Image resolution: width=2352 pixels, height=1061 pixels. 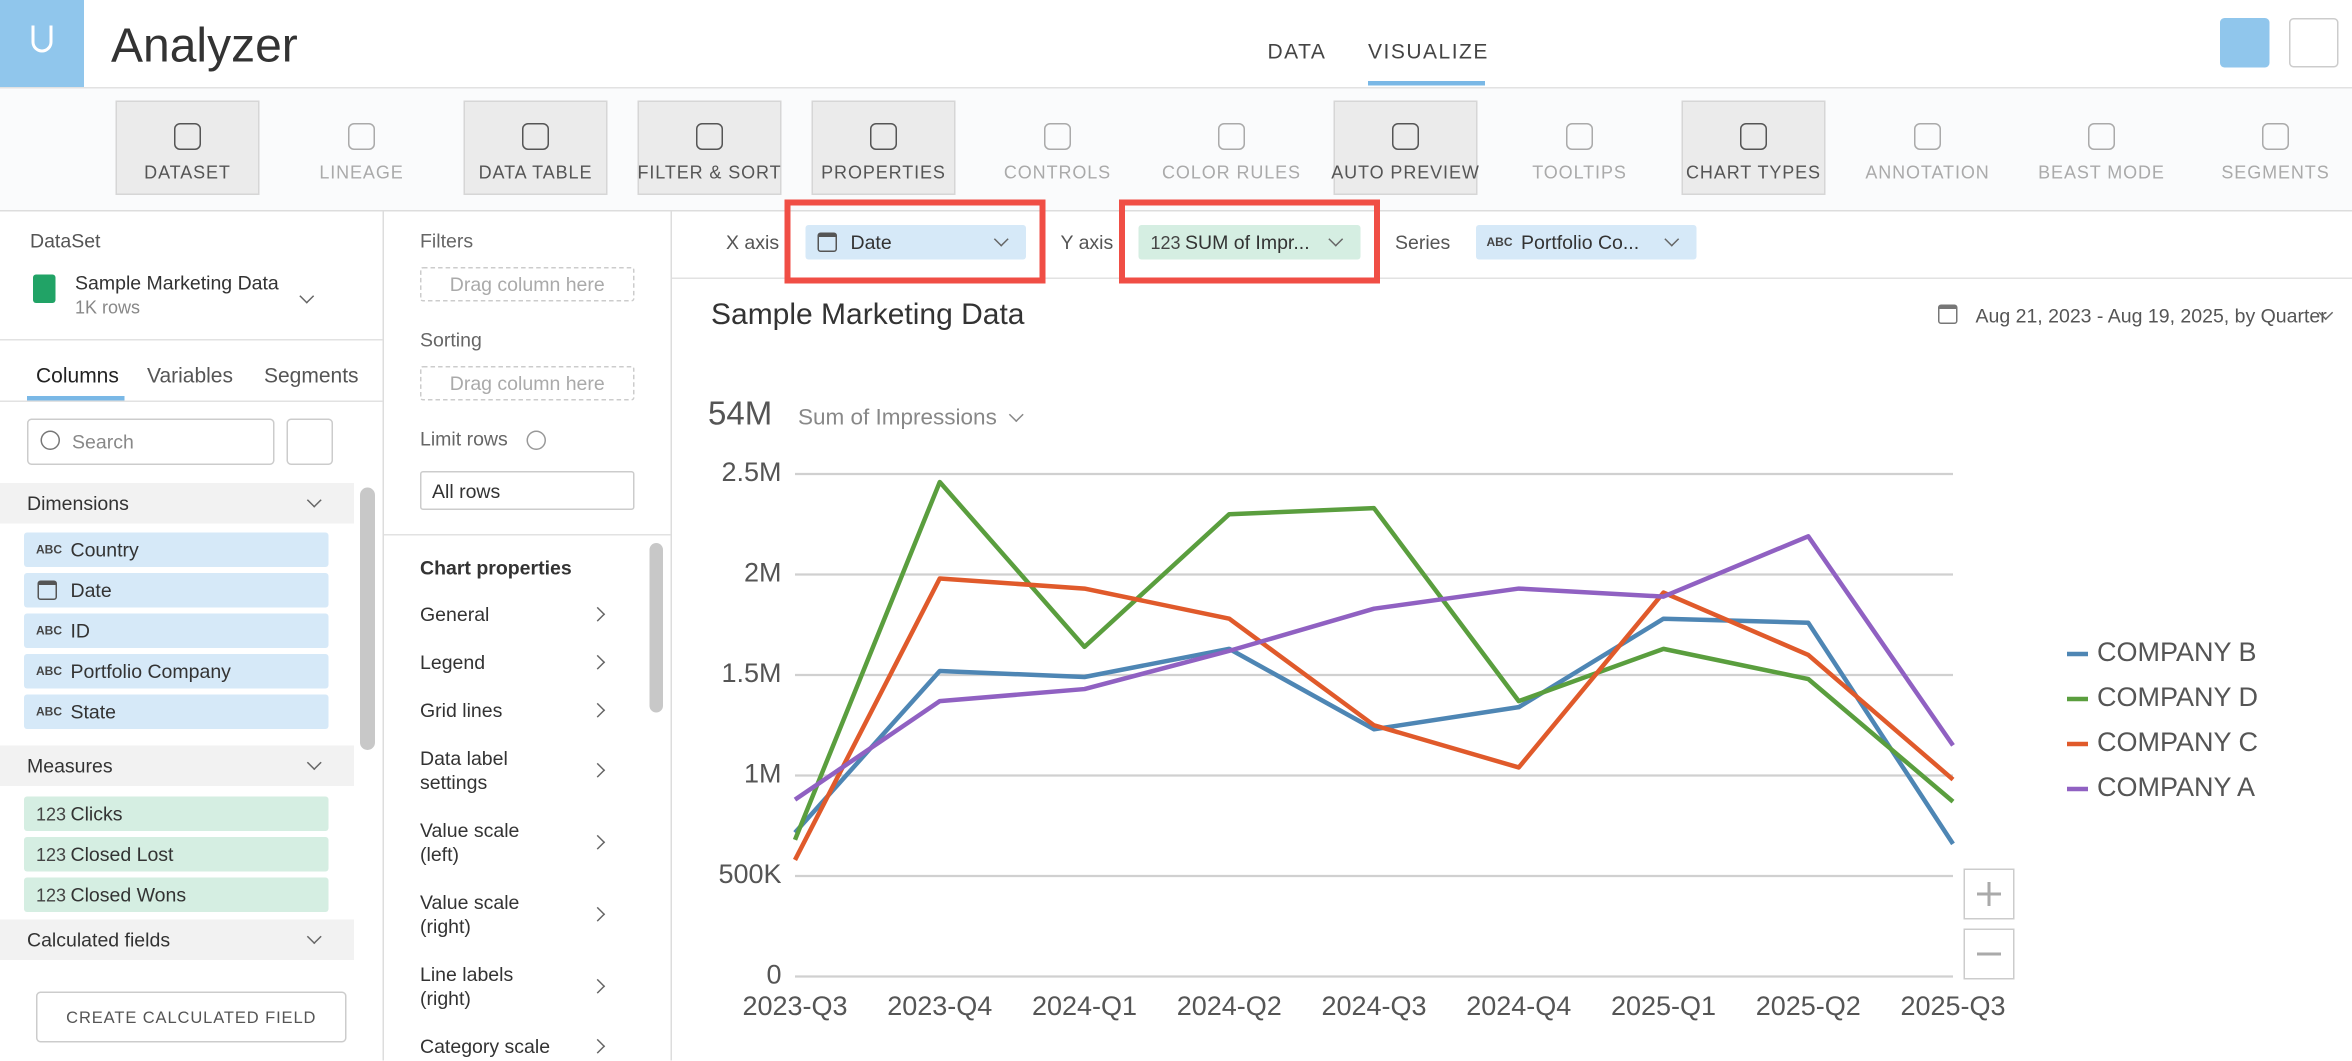 What do you see at coordinates (464, 758) in the screenshot?
I see `property-item: Data label` at bounding box center [464, 758].